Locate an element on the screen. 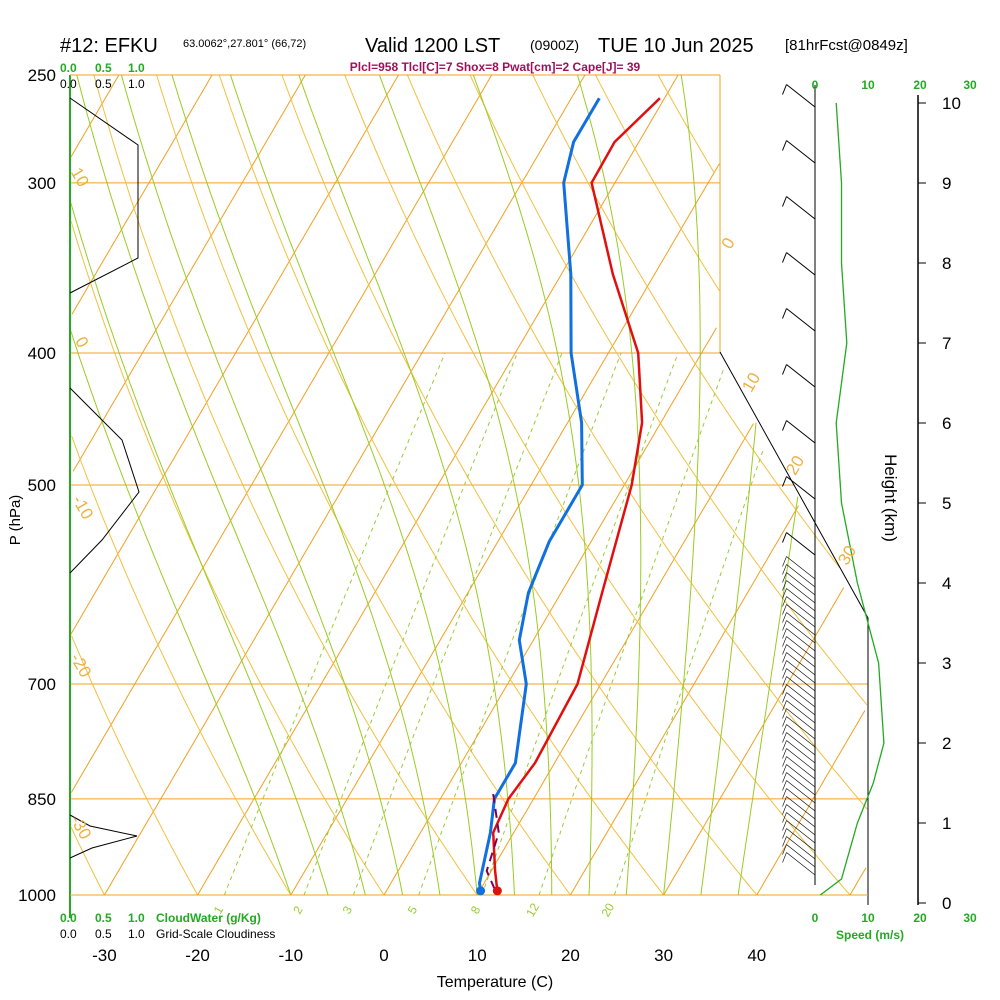  speed-bottom-tick-0: 0 is located at coordinates (815, 918).